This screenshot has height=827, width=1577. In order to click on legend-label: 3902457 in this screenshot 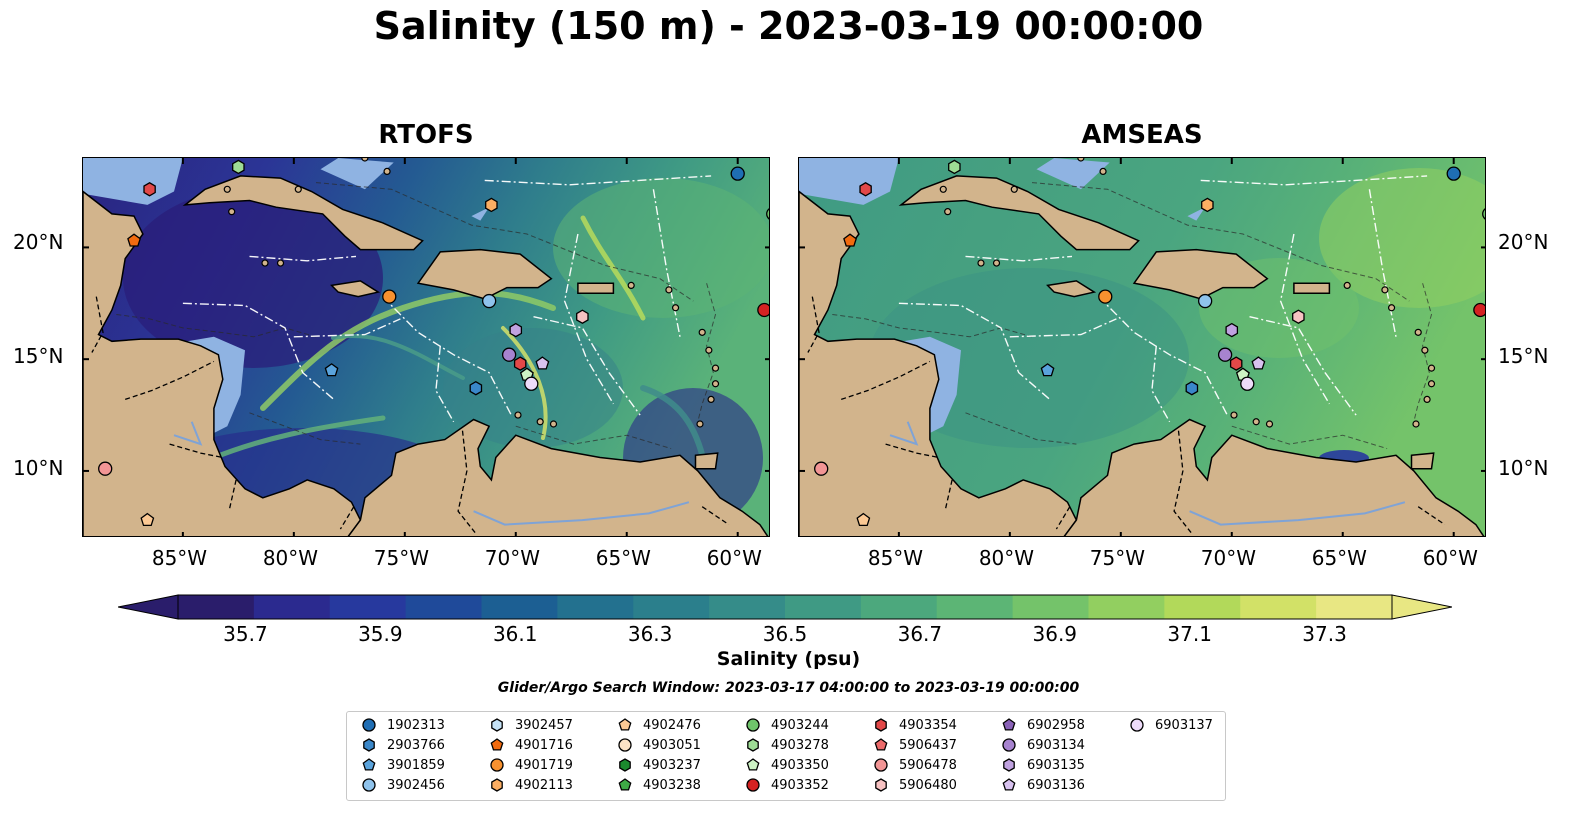, I will do `click(544, 725)`.